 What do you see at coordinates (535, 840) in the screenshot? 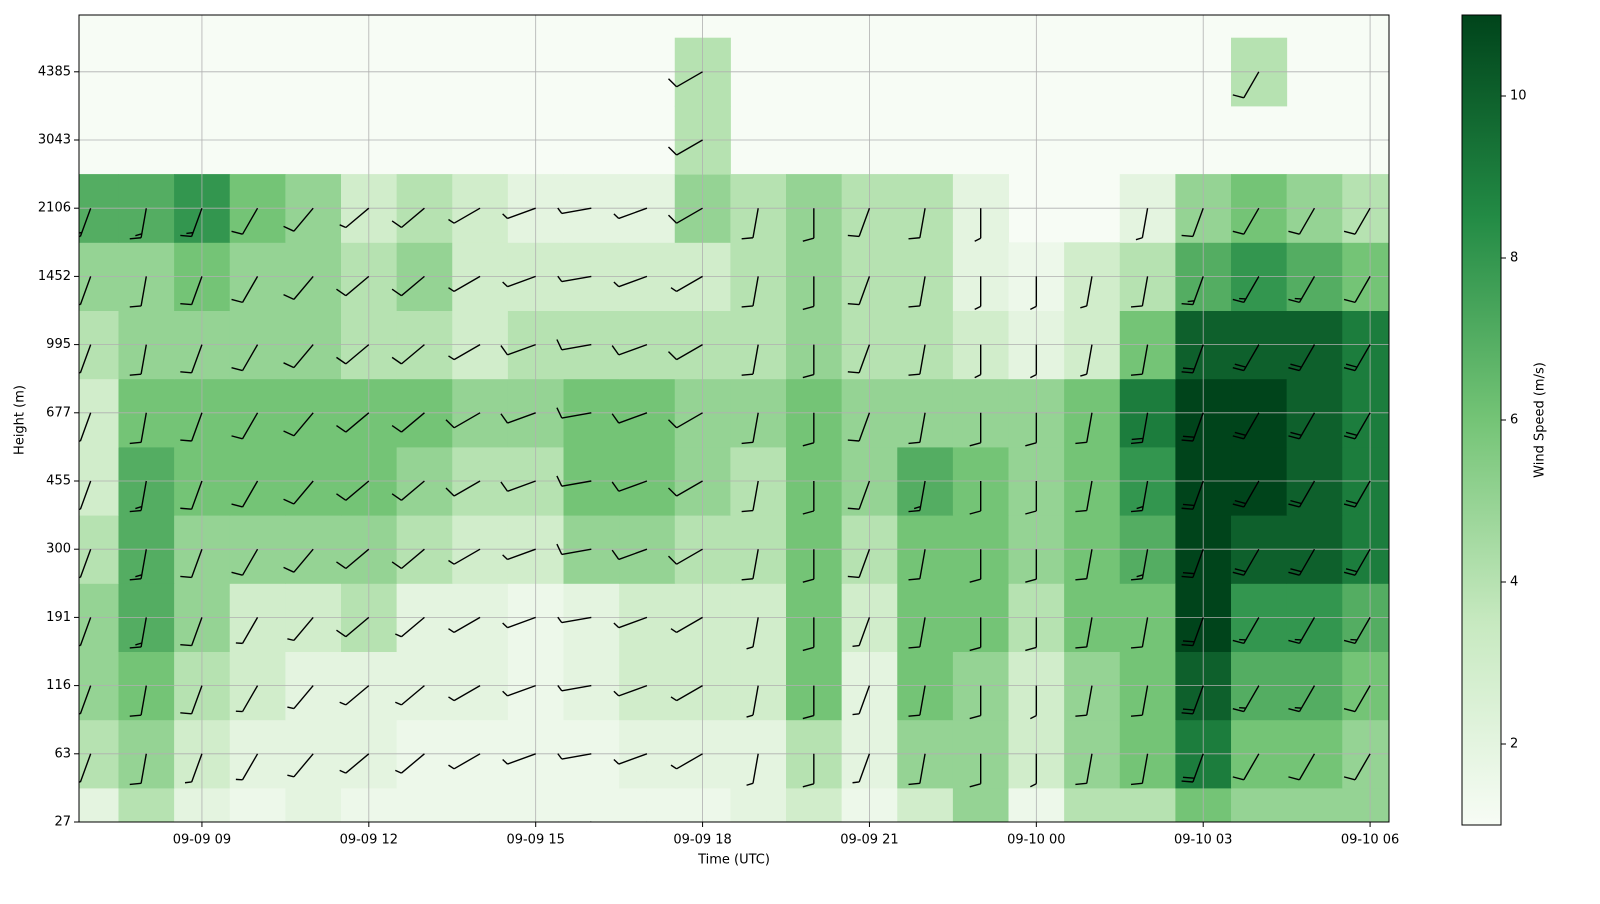
I see `x-tick-label: 09-09 15` at bounding box center [535, 840].